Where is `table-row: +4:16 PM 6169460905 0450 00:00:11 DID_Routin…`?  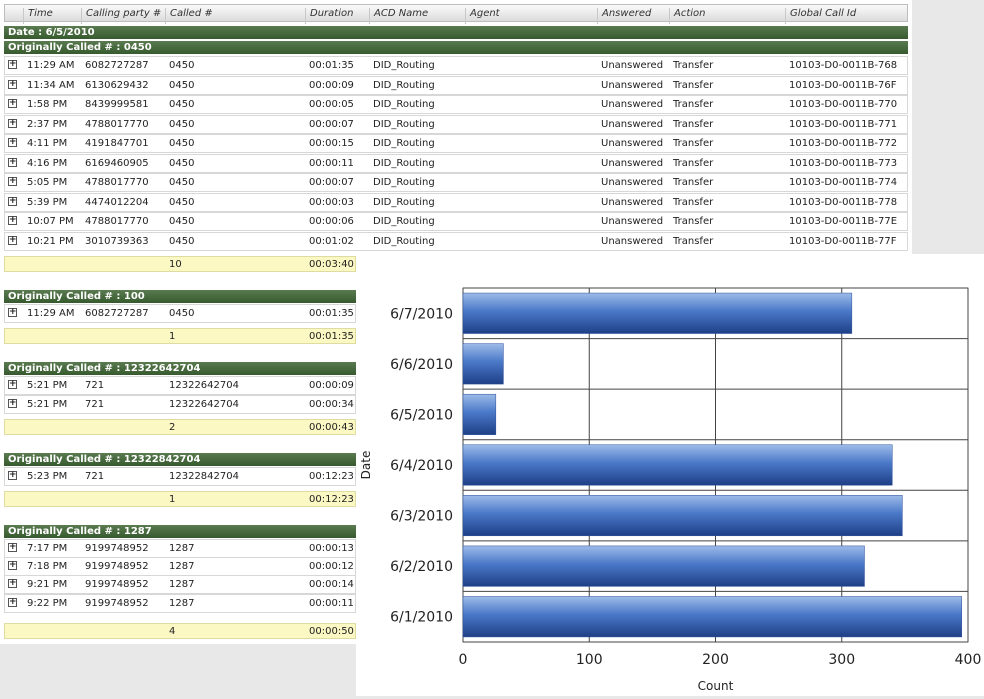
table-row: +4:16 PM 6169460905 0450 00:00:11 DID_Routin… is located at coordinates (456, 163).